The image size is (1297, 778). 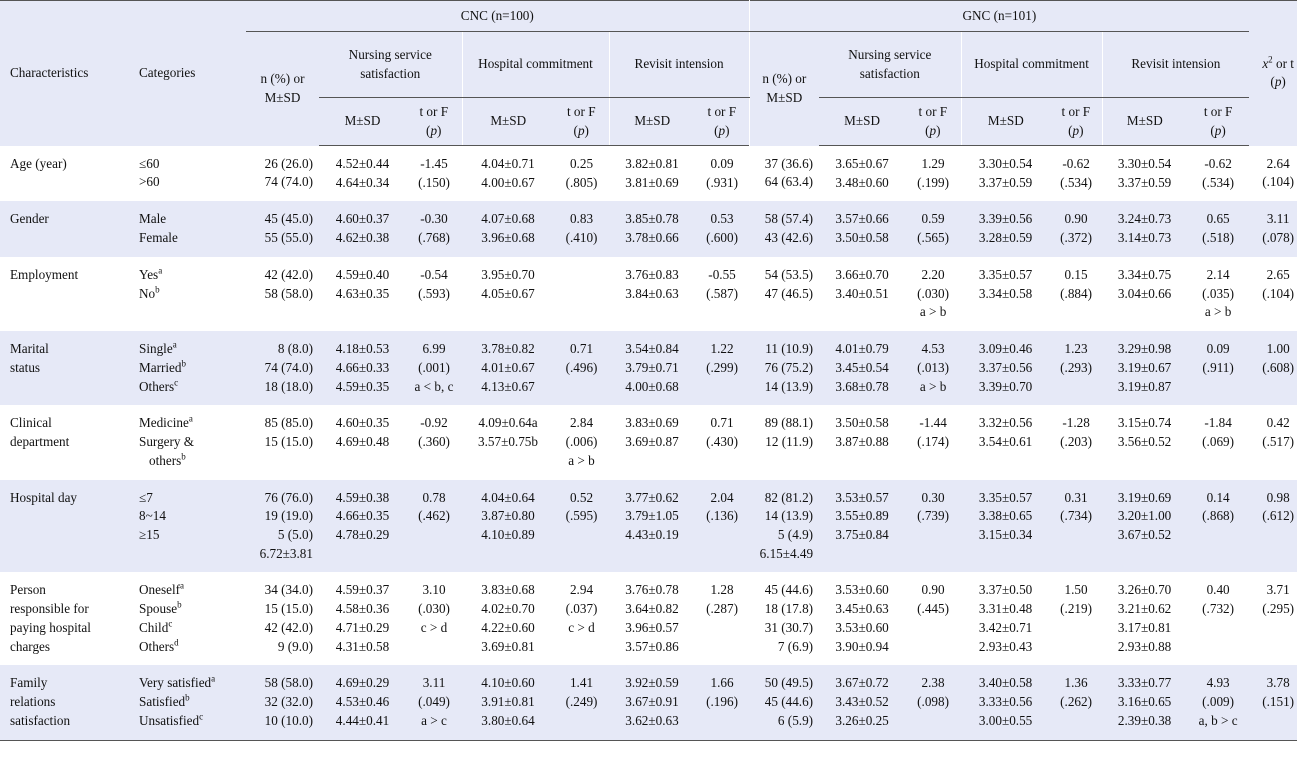 What do you see at coordinates (1076, 703) in the screenshot?
I see `gnc-hc-test-cell: 1.36 (.262)` at bounding box center [1076, 703].